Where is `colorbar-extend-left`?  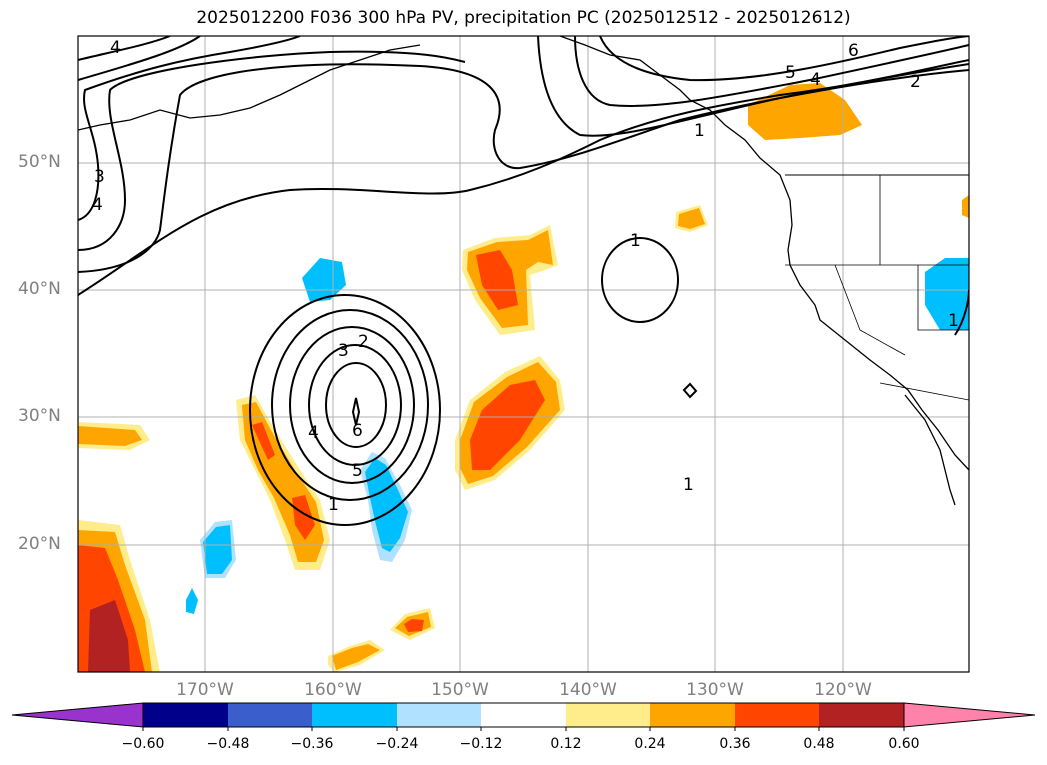 colorbar-extend-left is located at coordinates (77, 715).